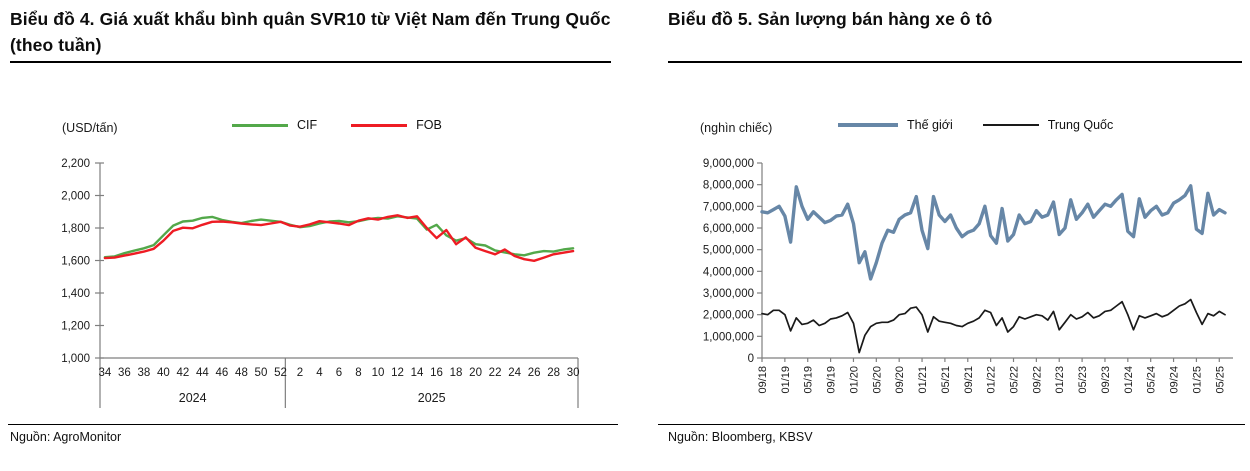 The image size is (1250, 471). Describe the element at coordinates (202, 373) in the screenshot. I see `svg-text: 44` at that location.